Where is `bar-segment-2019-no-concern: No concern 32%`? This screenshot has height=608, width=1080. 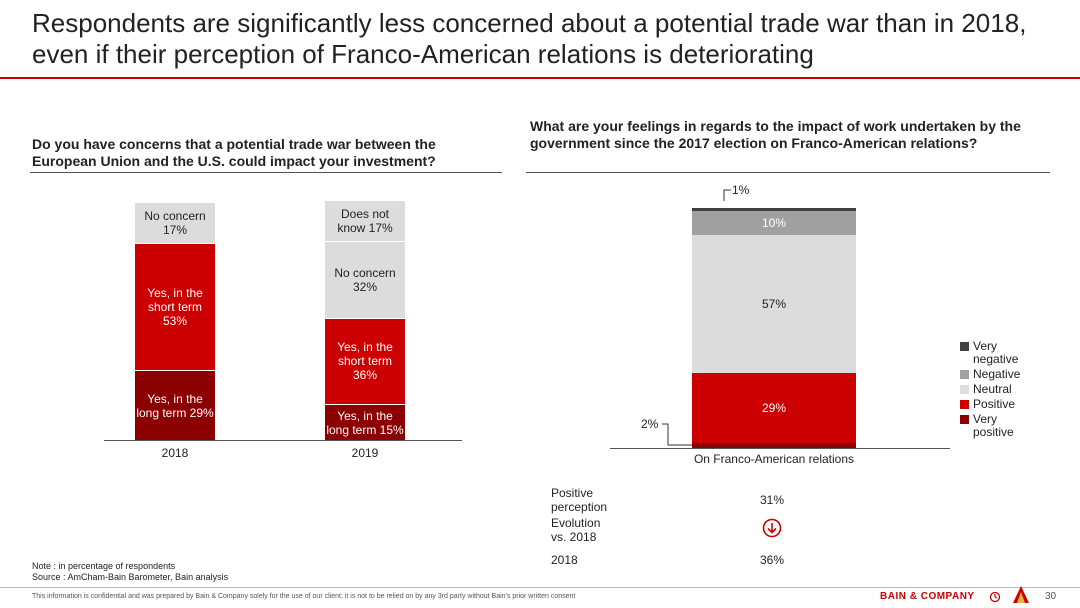
bar-segment-2019-no-concern: No concern 32% is located at coordinates (365, 279).